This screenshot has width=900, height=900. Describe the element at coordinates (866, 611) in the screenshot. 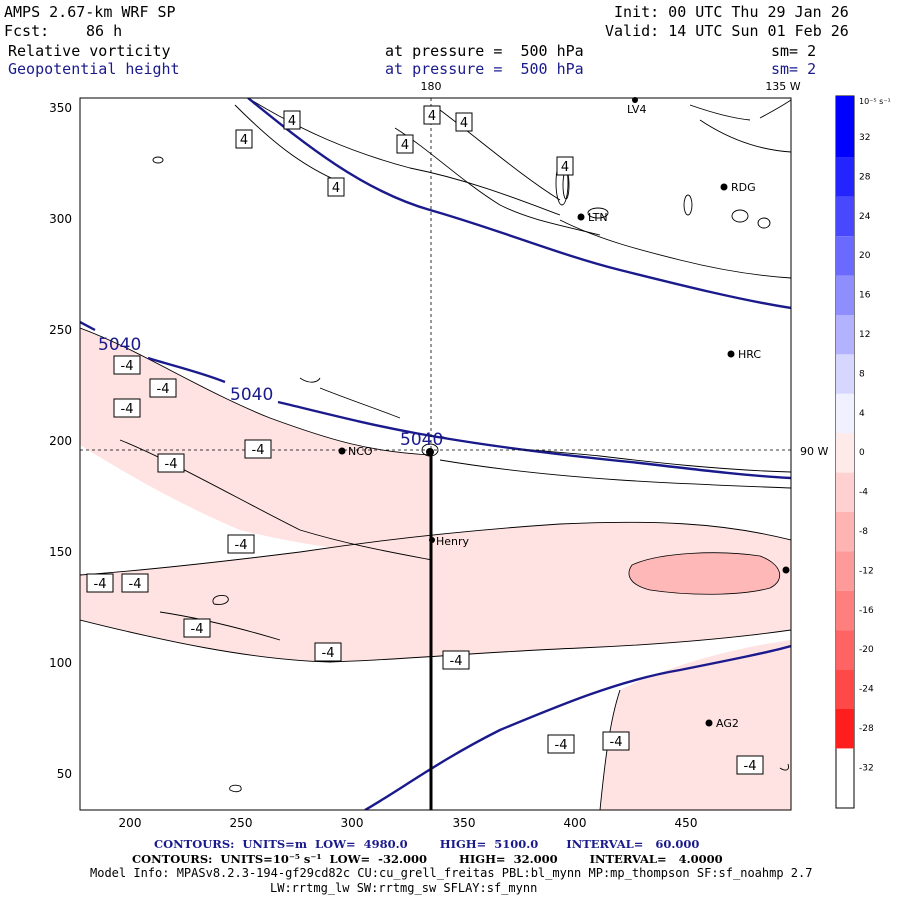

I see `colorbar-label: -16` at that location.